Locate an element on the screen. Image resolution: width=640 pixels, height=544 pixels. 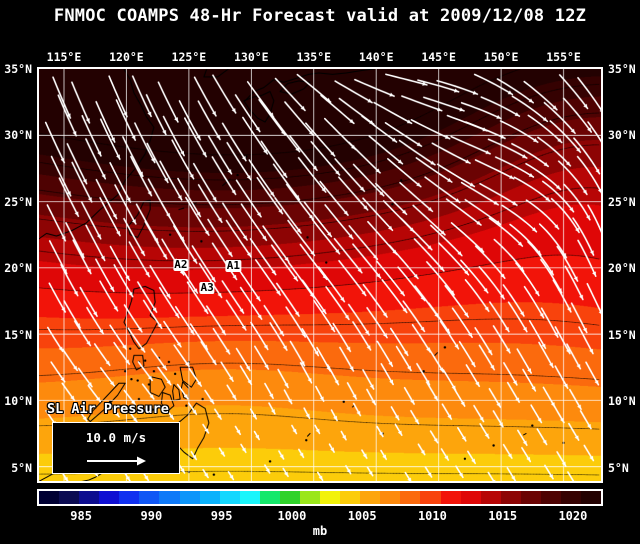
longitude-tick-label: 150°E is located at coordinates (501, 57).